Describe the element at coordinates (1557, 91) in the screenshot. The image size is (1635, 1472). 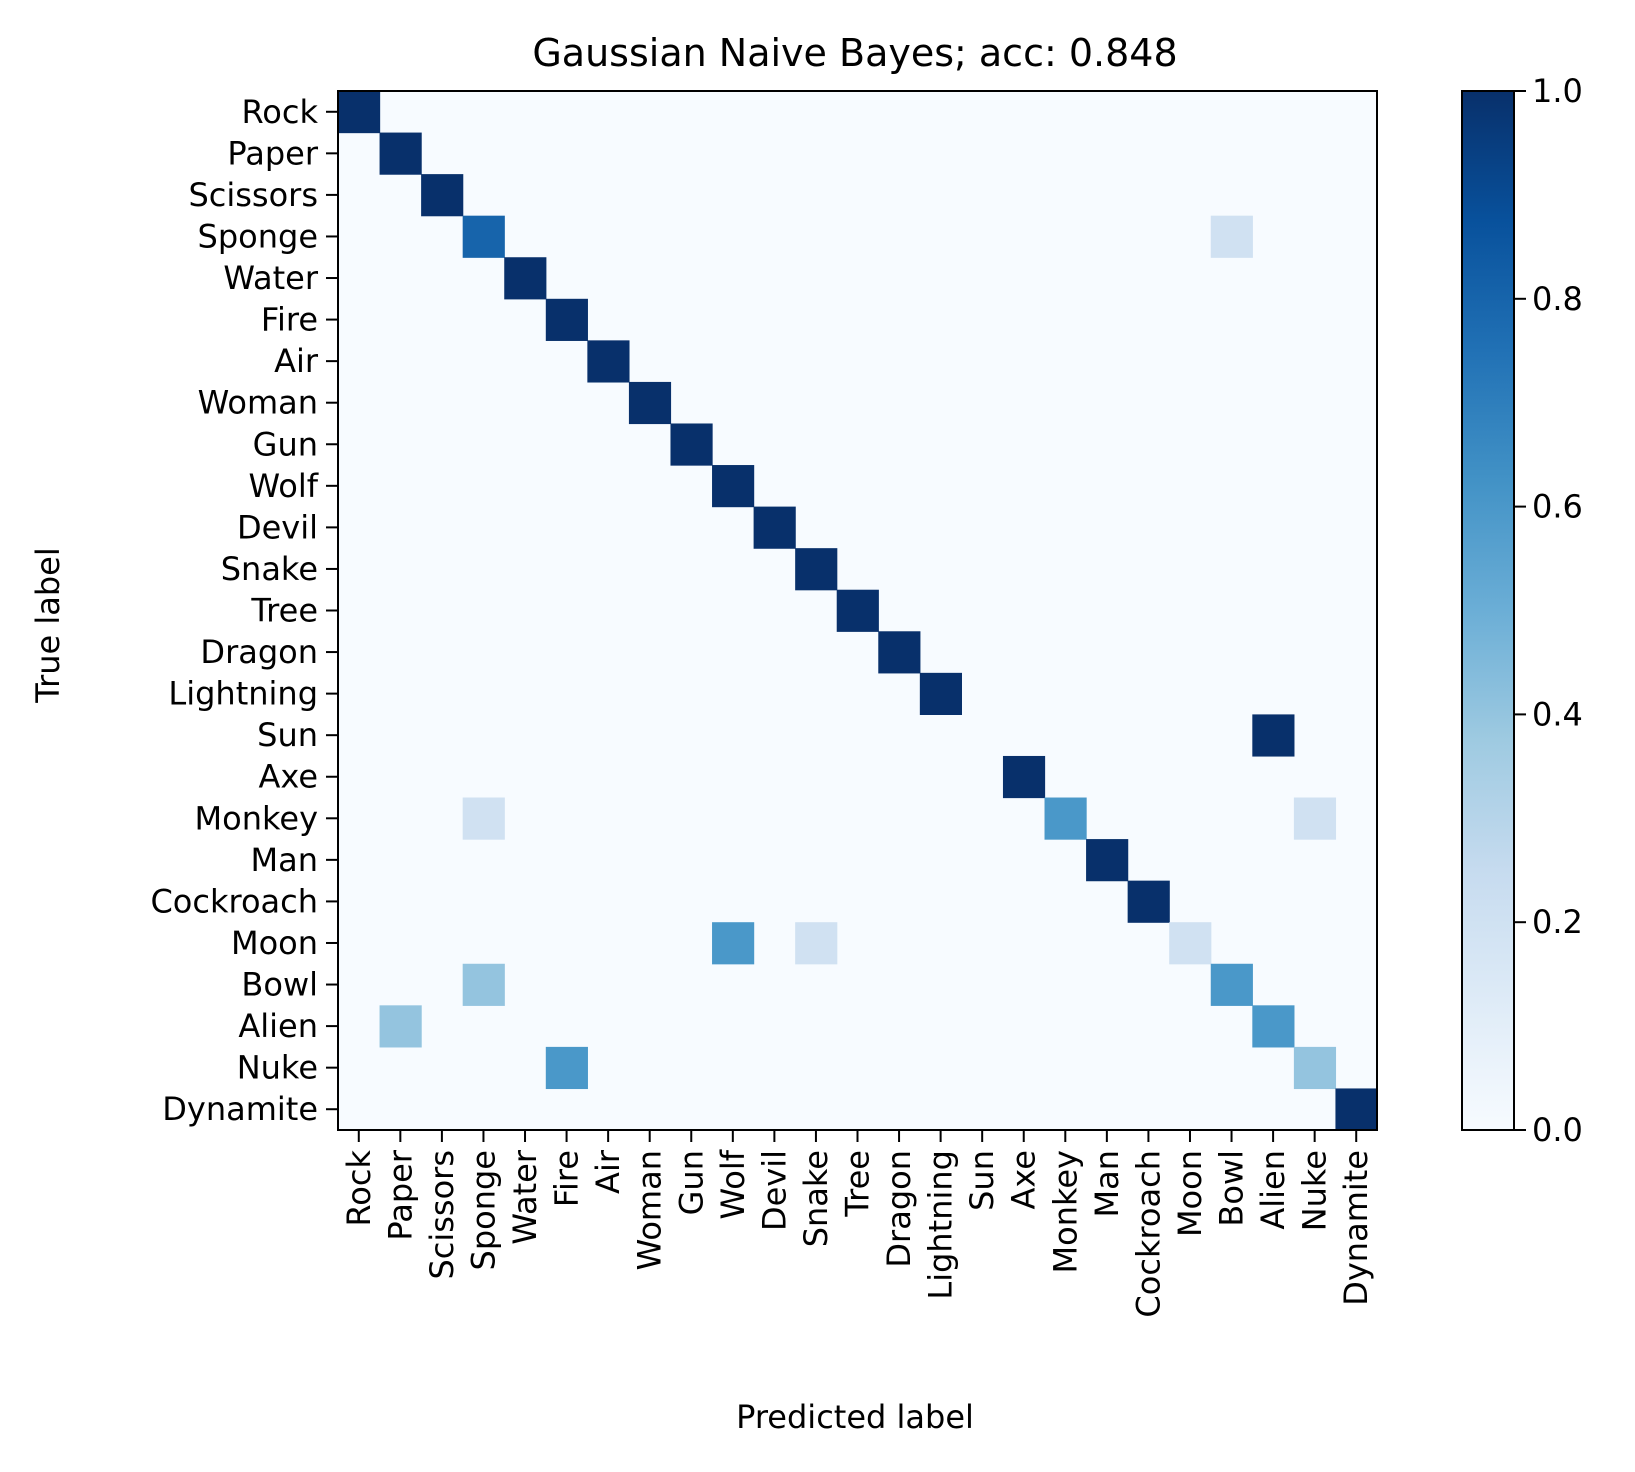
I see `colorbar-tick-label: 1.0` at that location.